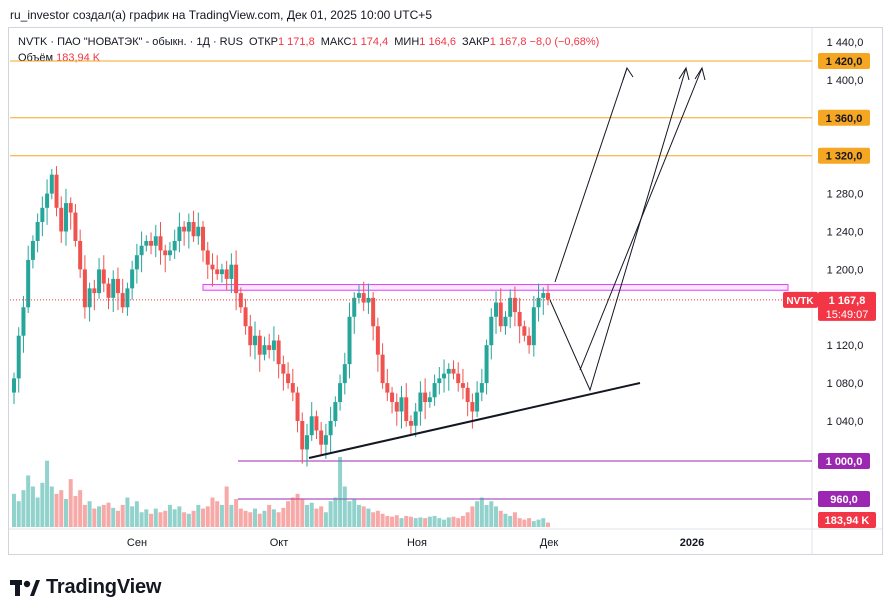 This screenshot has width=895, height=616. What do you see at coordinates (692, 543) in the screenshot?
I see `x-tick-4: 2026` at bounding box center [692, 543].